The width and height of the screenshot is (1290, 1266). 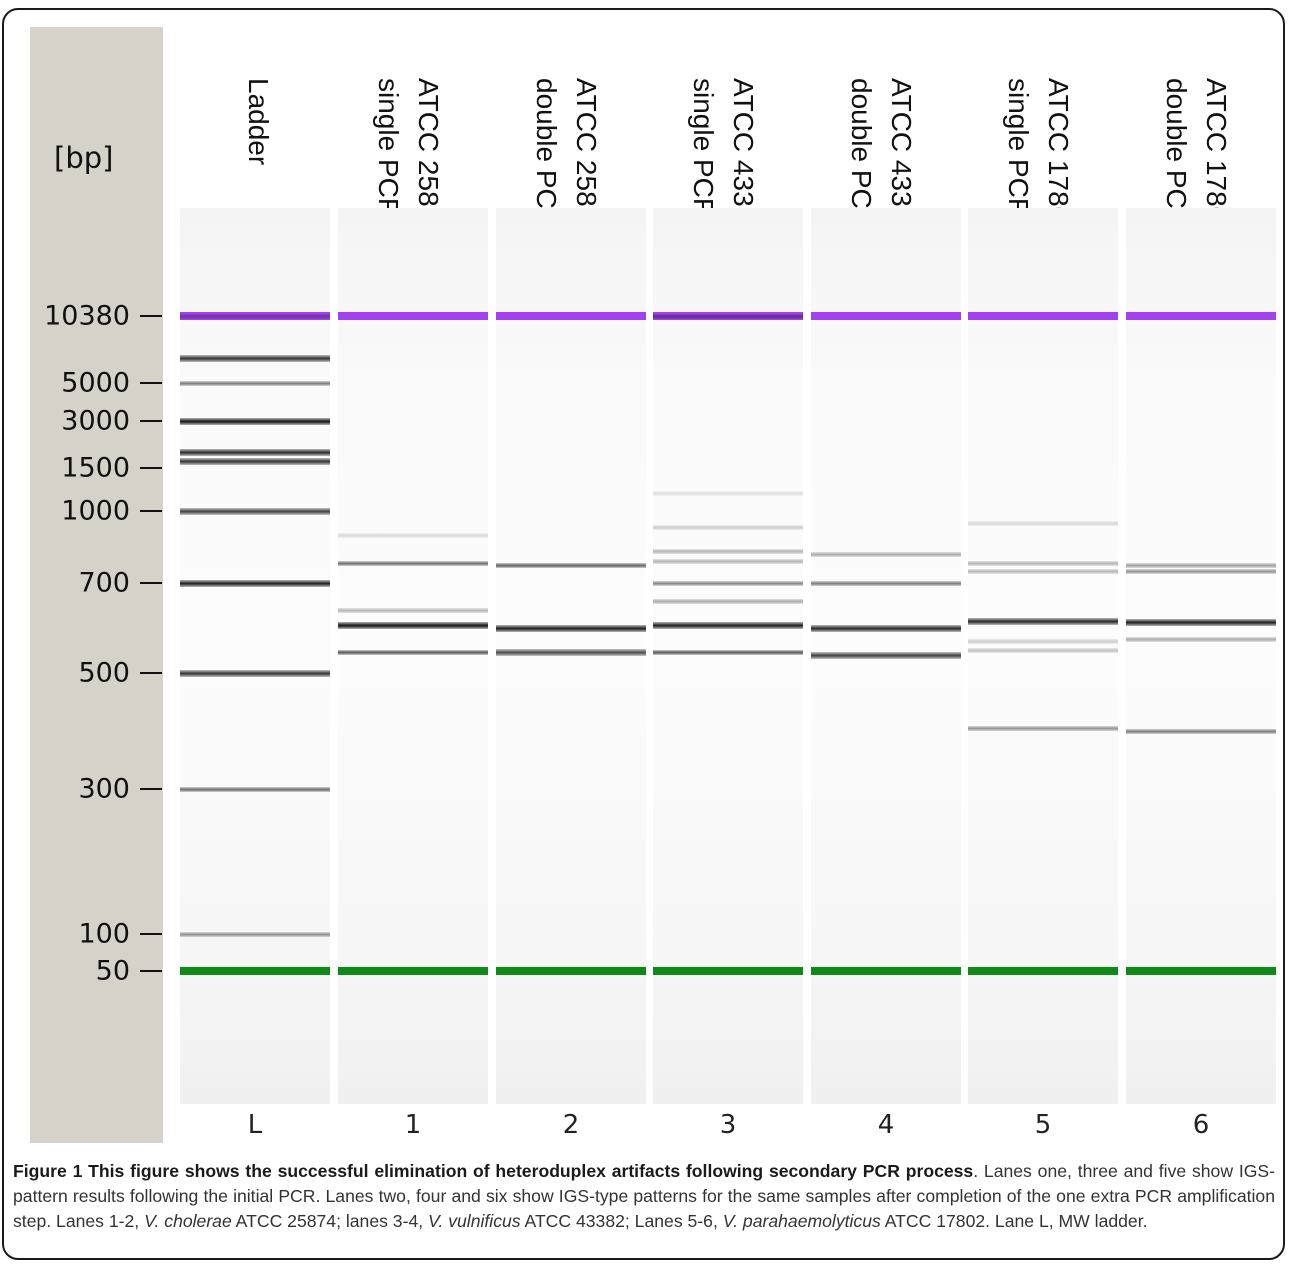 What do you see at coordinates (87, 316) in the screenshot?
I see `tick-label: 10380` at bounding box center [87, 316].